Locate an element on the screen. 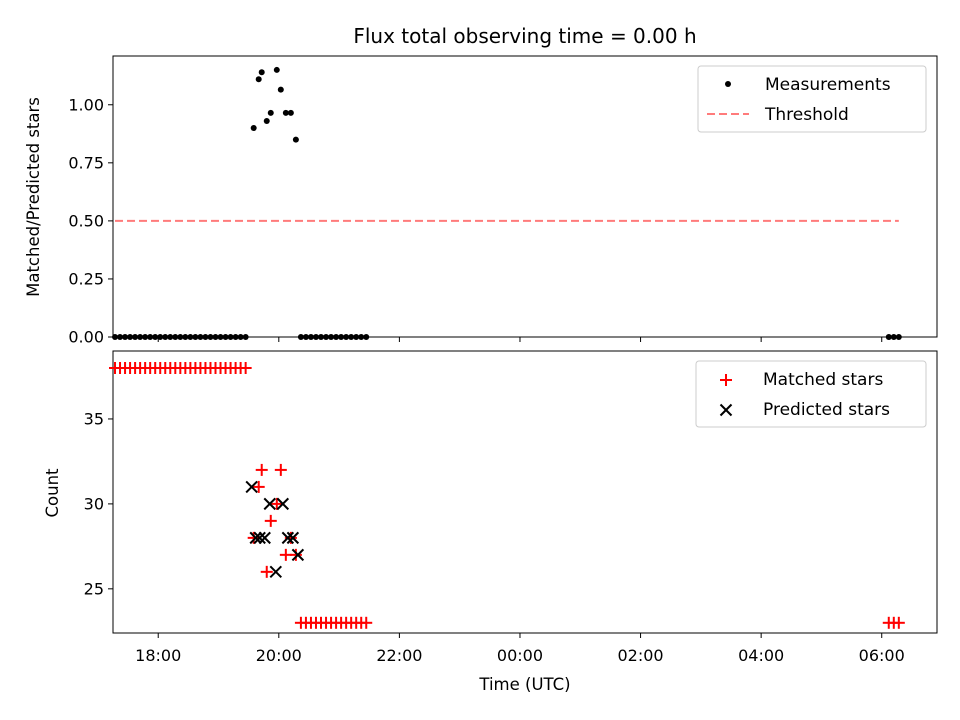 This screenshot has width=960, height=720. bottom-x-ticks: 18:00 20:00 22:00 00:00 02:00 04:00 06:00 is located at coordinates (520, 649).